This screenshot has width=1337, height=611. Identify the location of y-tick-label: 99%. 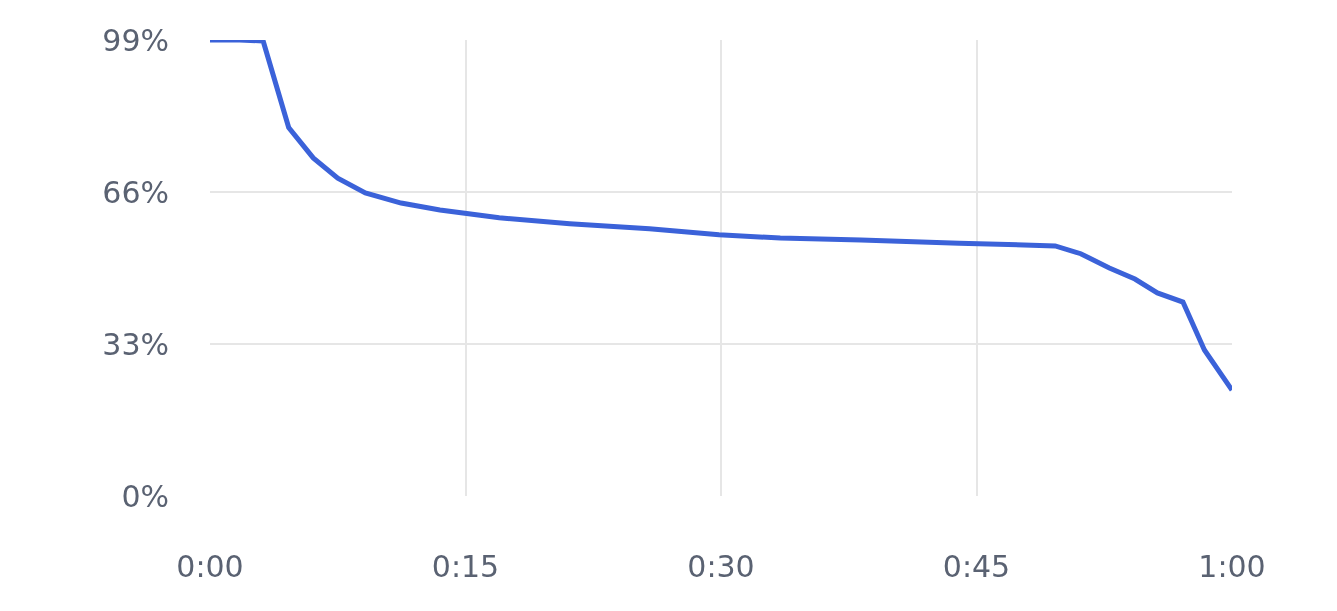
(135, 40).